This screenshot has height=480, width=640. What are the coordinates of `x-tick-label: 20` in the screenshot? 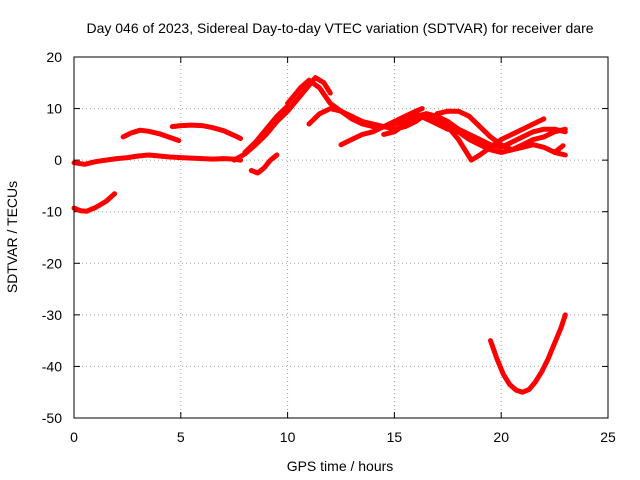 It's located at (501, 437).